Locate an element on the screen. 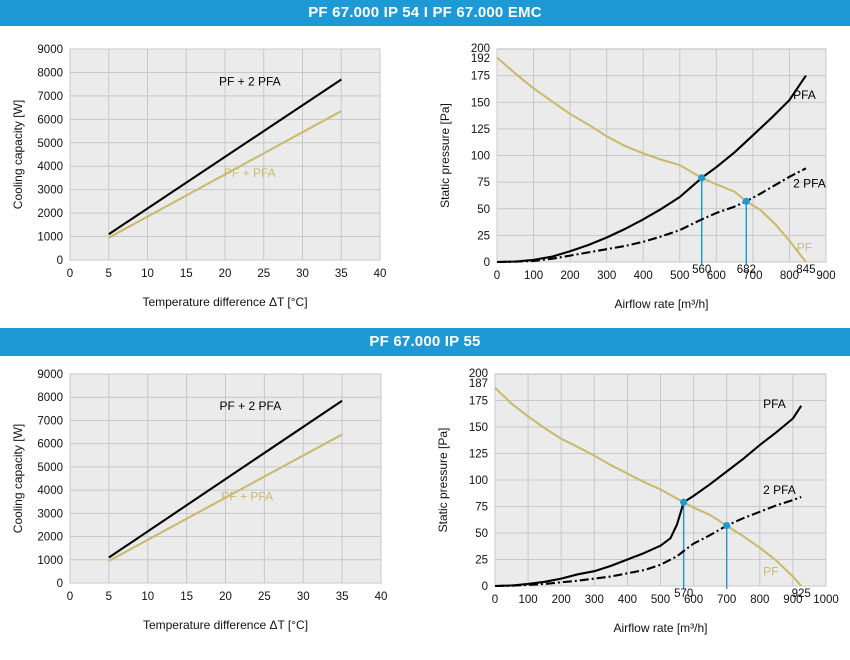 This screenshot has height=660, width=850. airflow-marker-label: 570 is located at coordinates (683, 594).